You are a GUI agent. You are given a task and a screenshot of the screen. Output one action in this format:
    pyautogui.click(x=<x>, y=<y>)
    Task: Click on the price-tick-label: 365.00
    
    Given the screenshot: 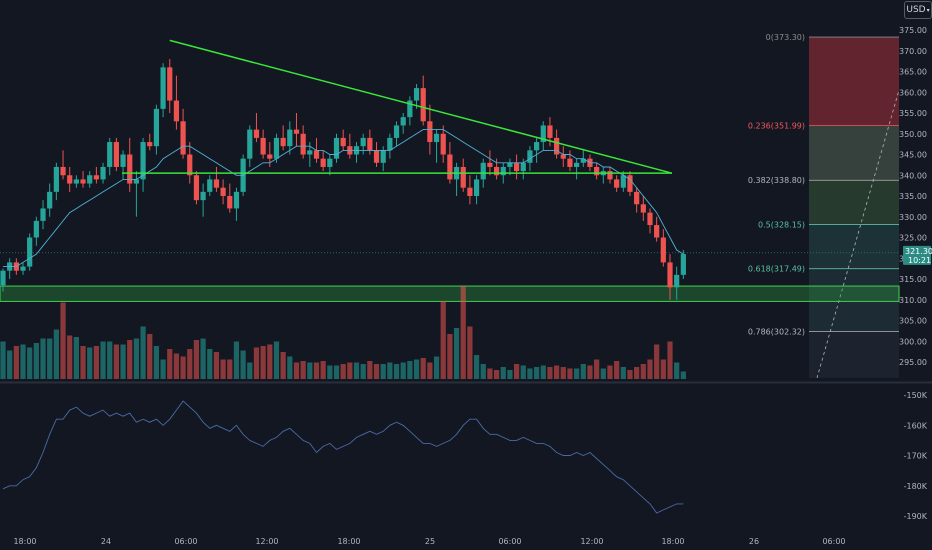 What is the action you would take?
    pyautogui.click(x=913, y=72)
    